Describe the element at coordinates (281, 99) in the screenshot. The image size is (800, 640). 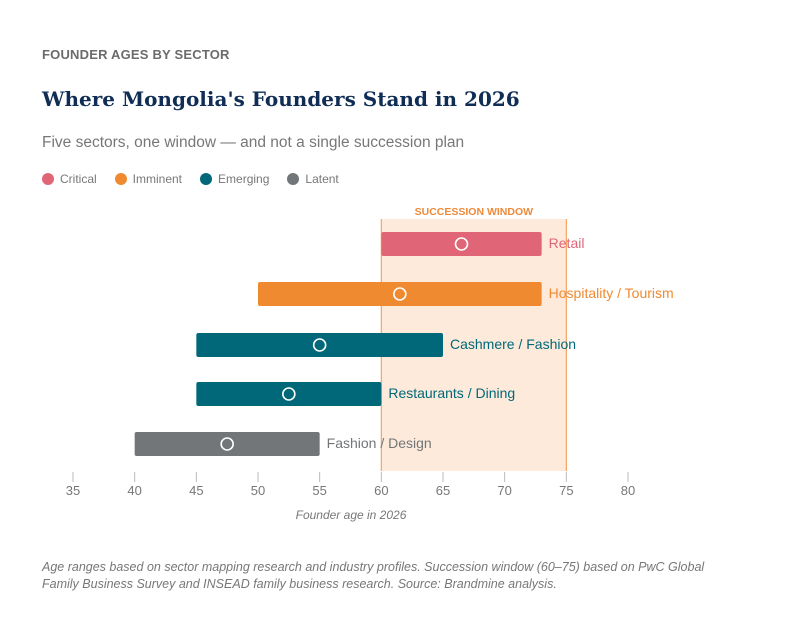
I see `chart-title: Where Mongolia's Founders Stand in 2026` at that location.